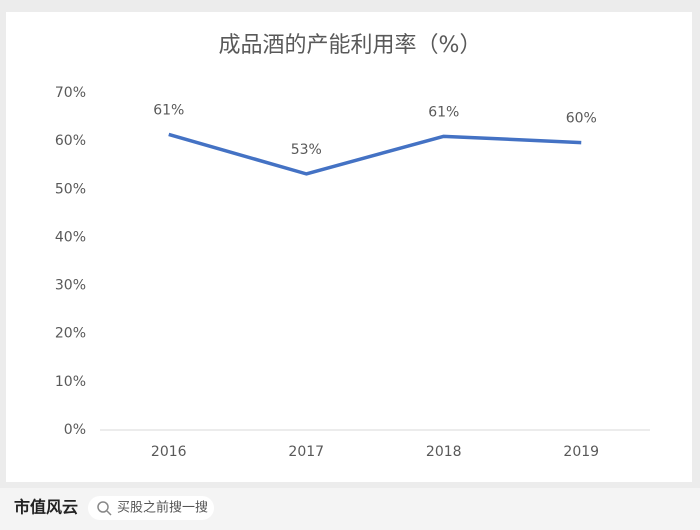 The height and width of the screenshot is (530, 700). Describe the element at coordinates (350, 45) in the screenshot. I see `chart-title: 成品酒的产能利用率（%）` at that location.